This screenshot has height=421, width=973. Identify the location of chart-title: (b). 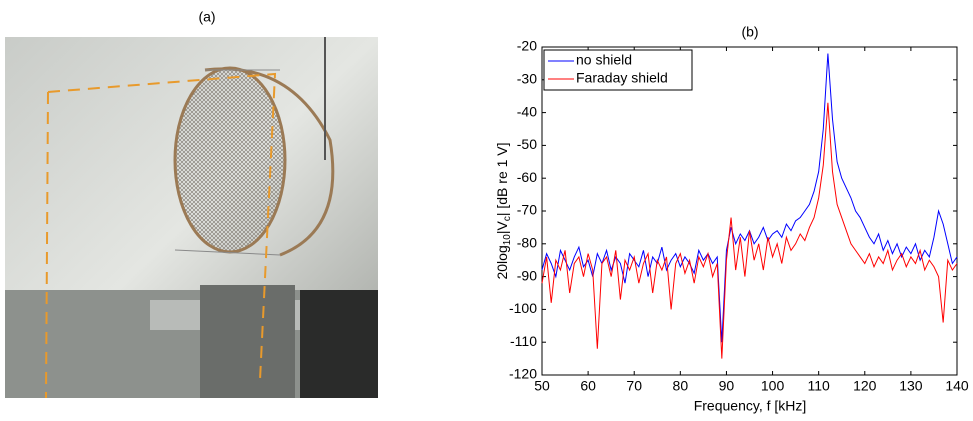
(749, 32).